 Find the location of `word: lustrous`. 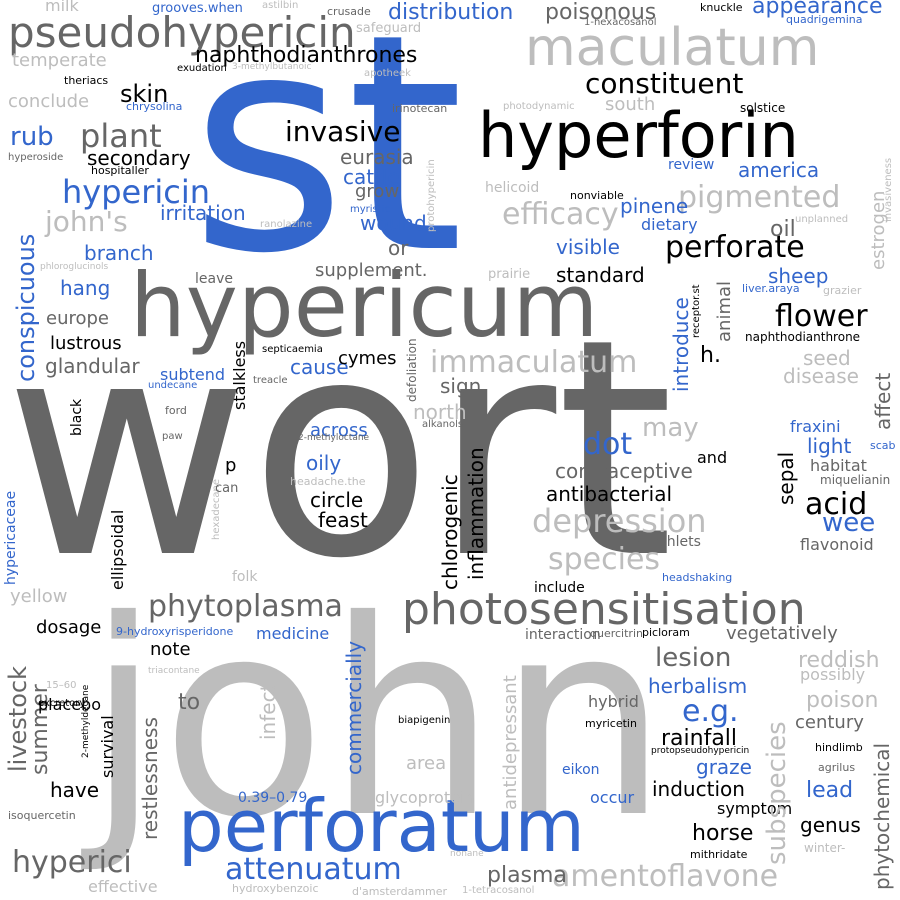

word: lustrous is located at coordinates (86, 343).